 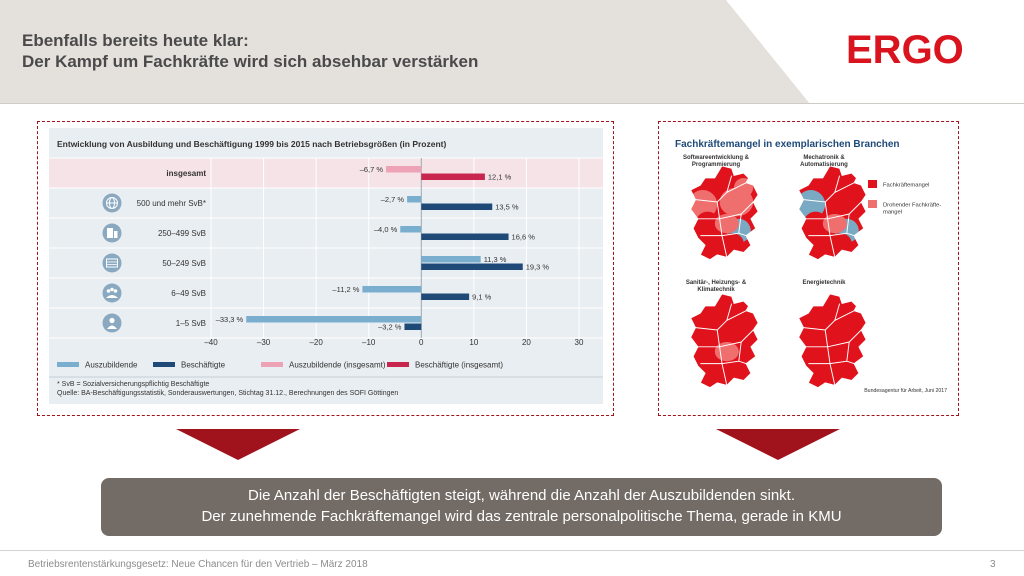 What do you see at coordinates (386, 229) in the screenshot?
I see `data-label: –4,0 %` at bounding box center [386, 229].